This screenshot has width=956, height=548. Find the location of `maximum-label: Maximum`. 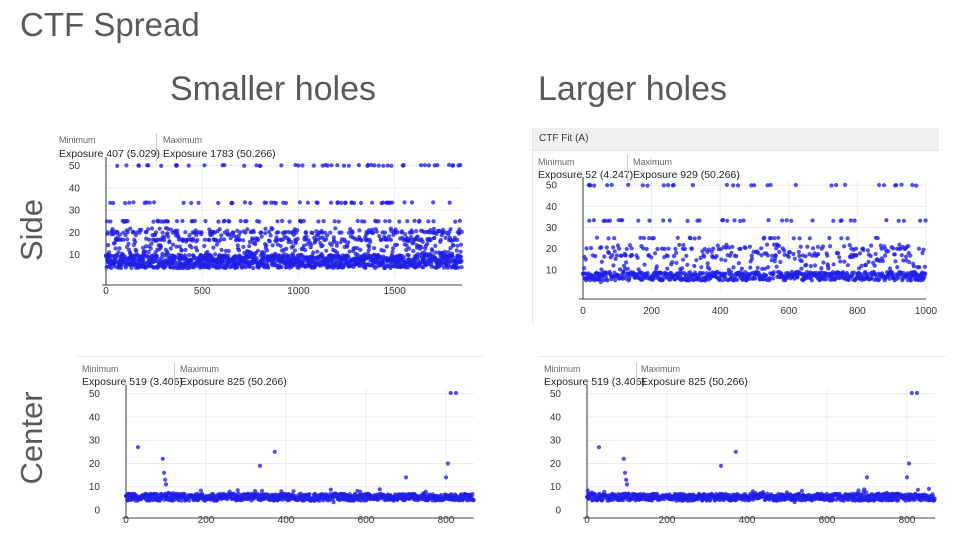

maximum-label: Maximum is located at coordinates (661, 369).